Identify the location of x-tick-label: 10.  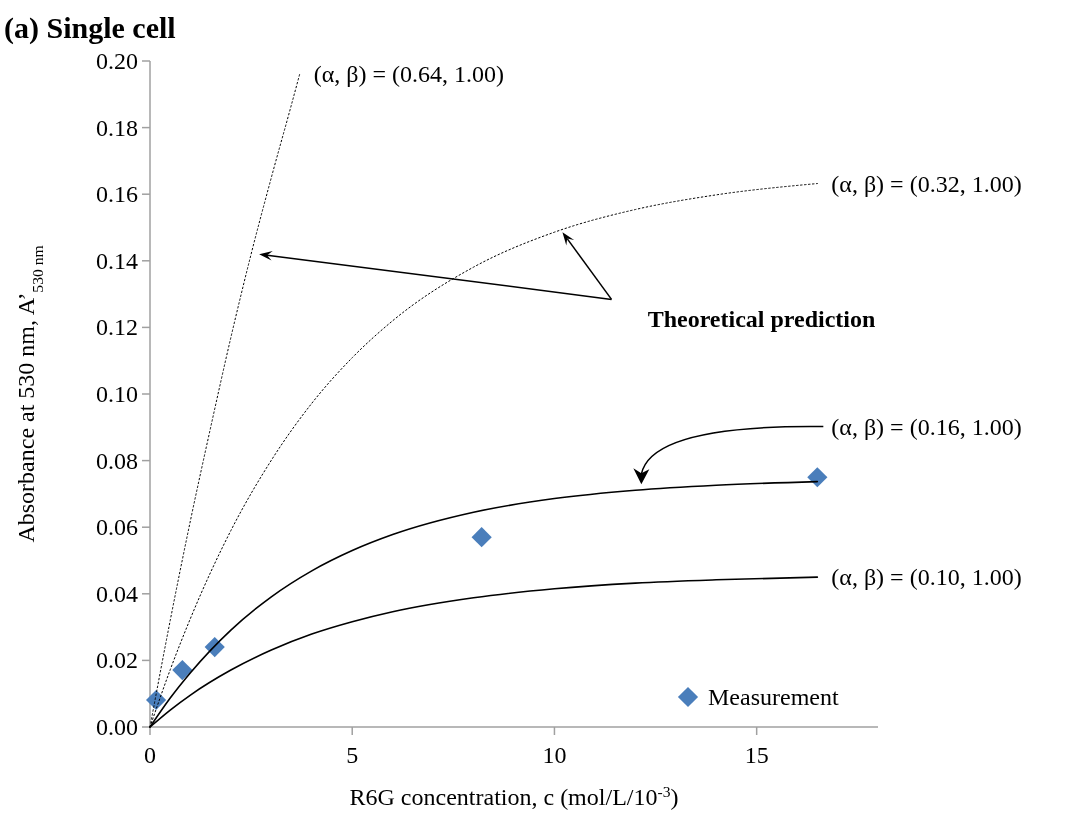
(554, 755).